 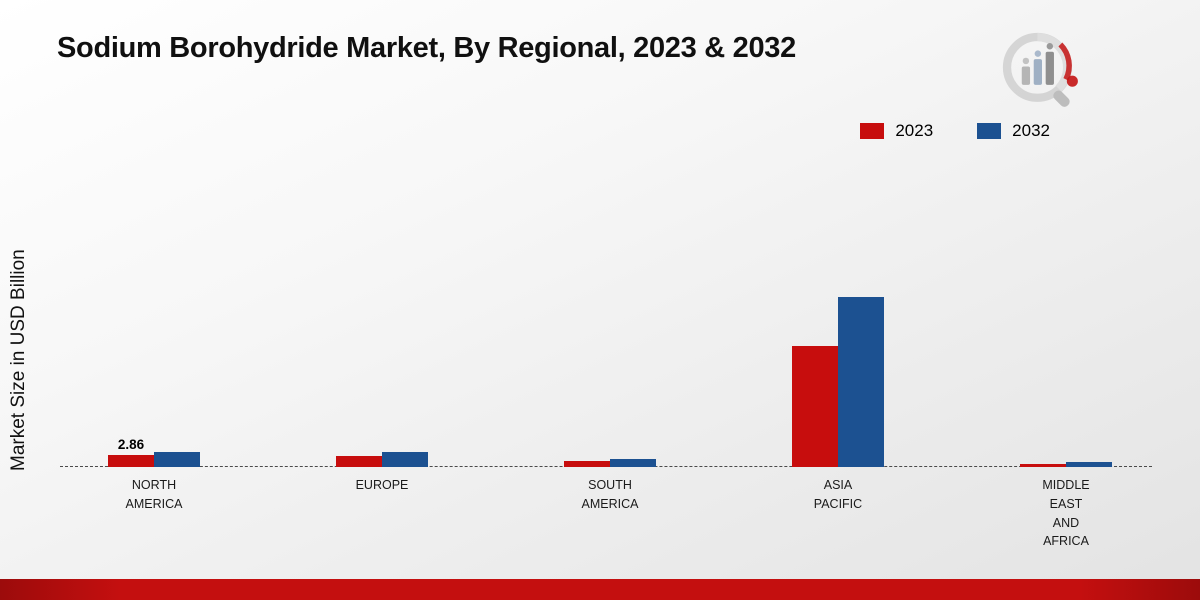 I want to click on bar-2032-north-america, so click(x=177, y=459).